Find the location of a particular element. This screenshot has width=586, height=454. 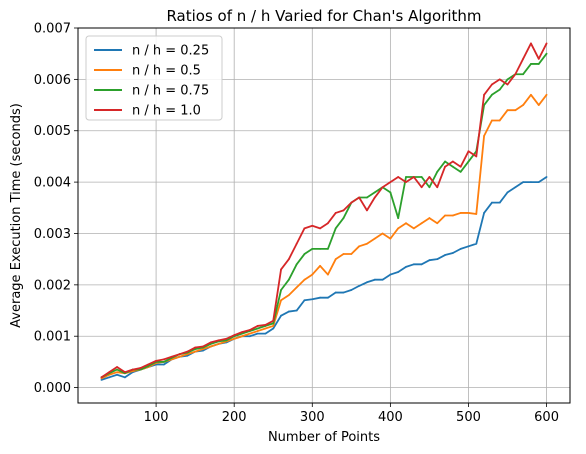

x-tick-label: 600 is located at coordinates (546, 417).